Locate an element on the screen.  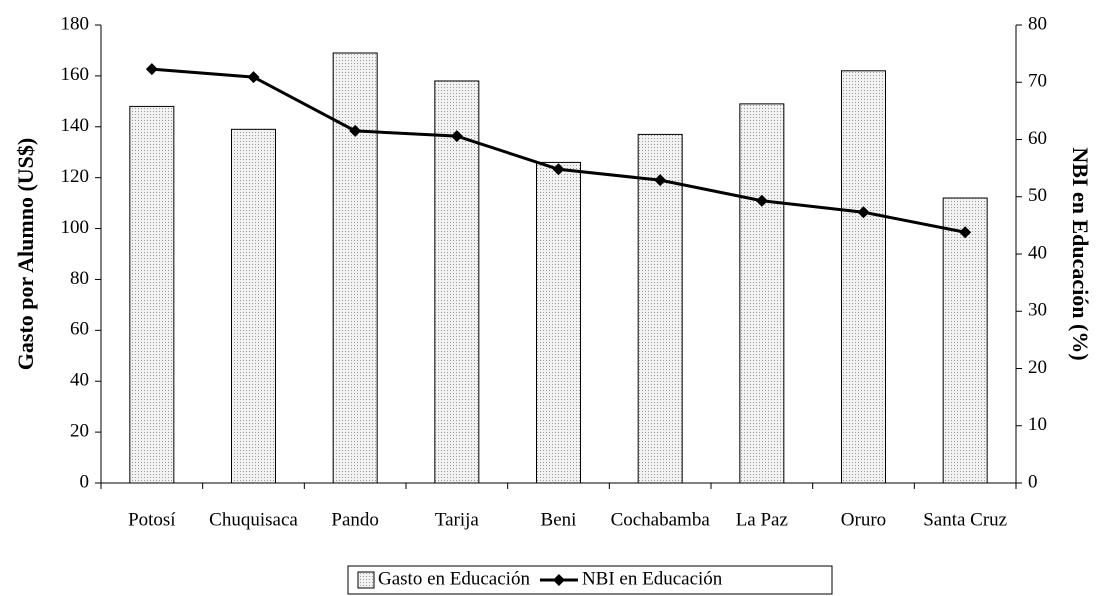
x-tick-label: Cochabamba is located at coordinates (661, 519).